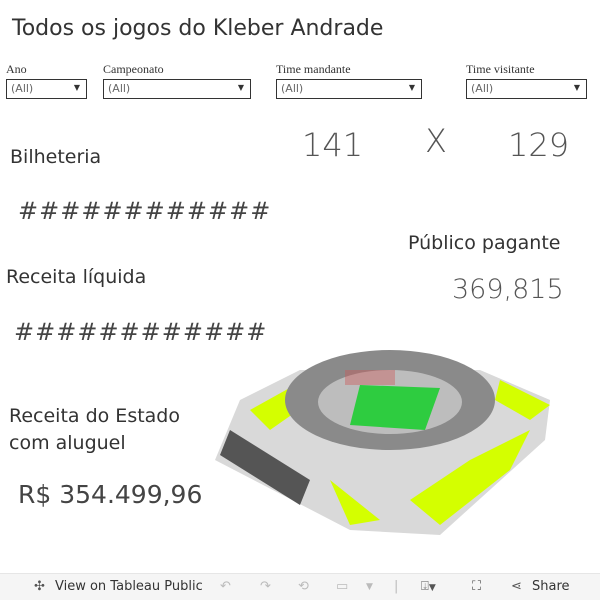 The image size is (600, 600). Describe the element at coordinates (16, 69) in the screenshot. I see `filter-label-ano: Ano` at that location.